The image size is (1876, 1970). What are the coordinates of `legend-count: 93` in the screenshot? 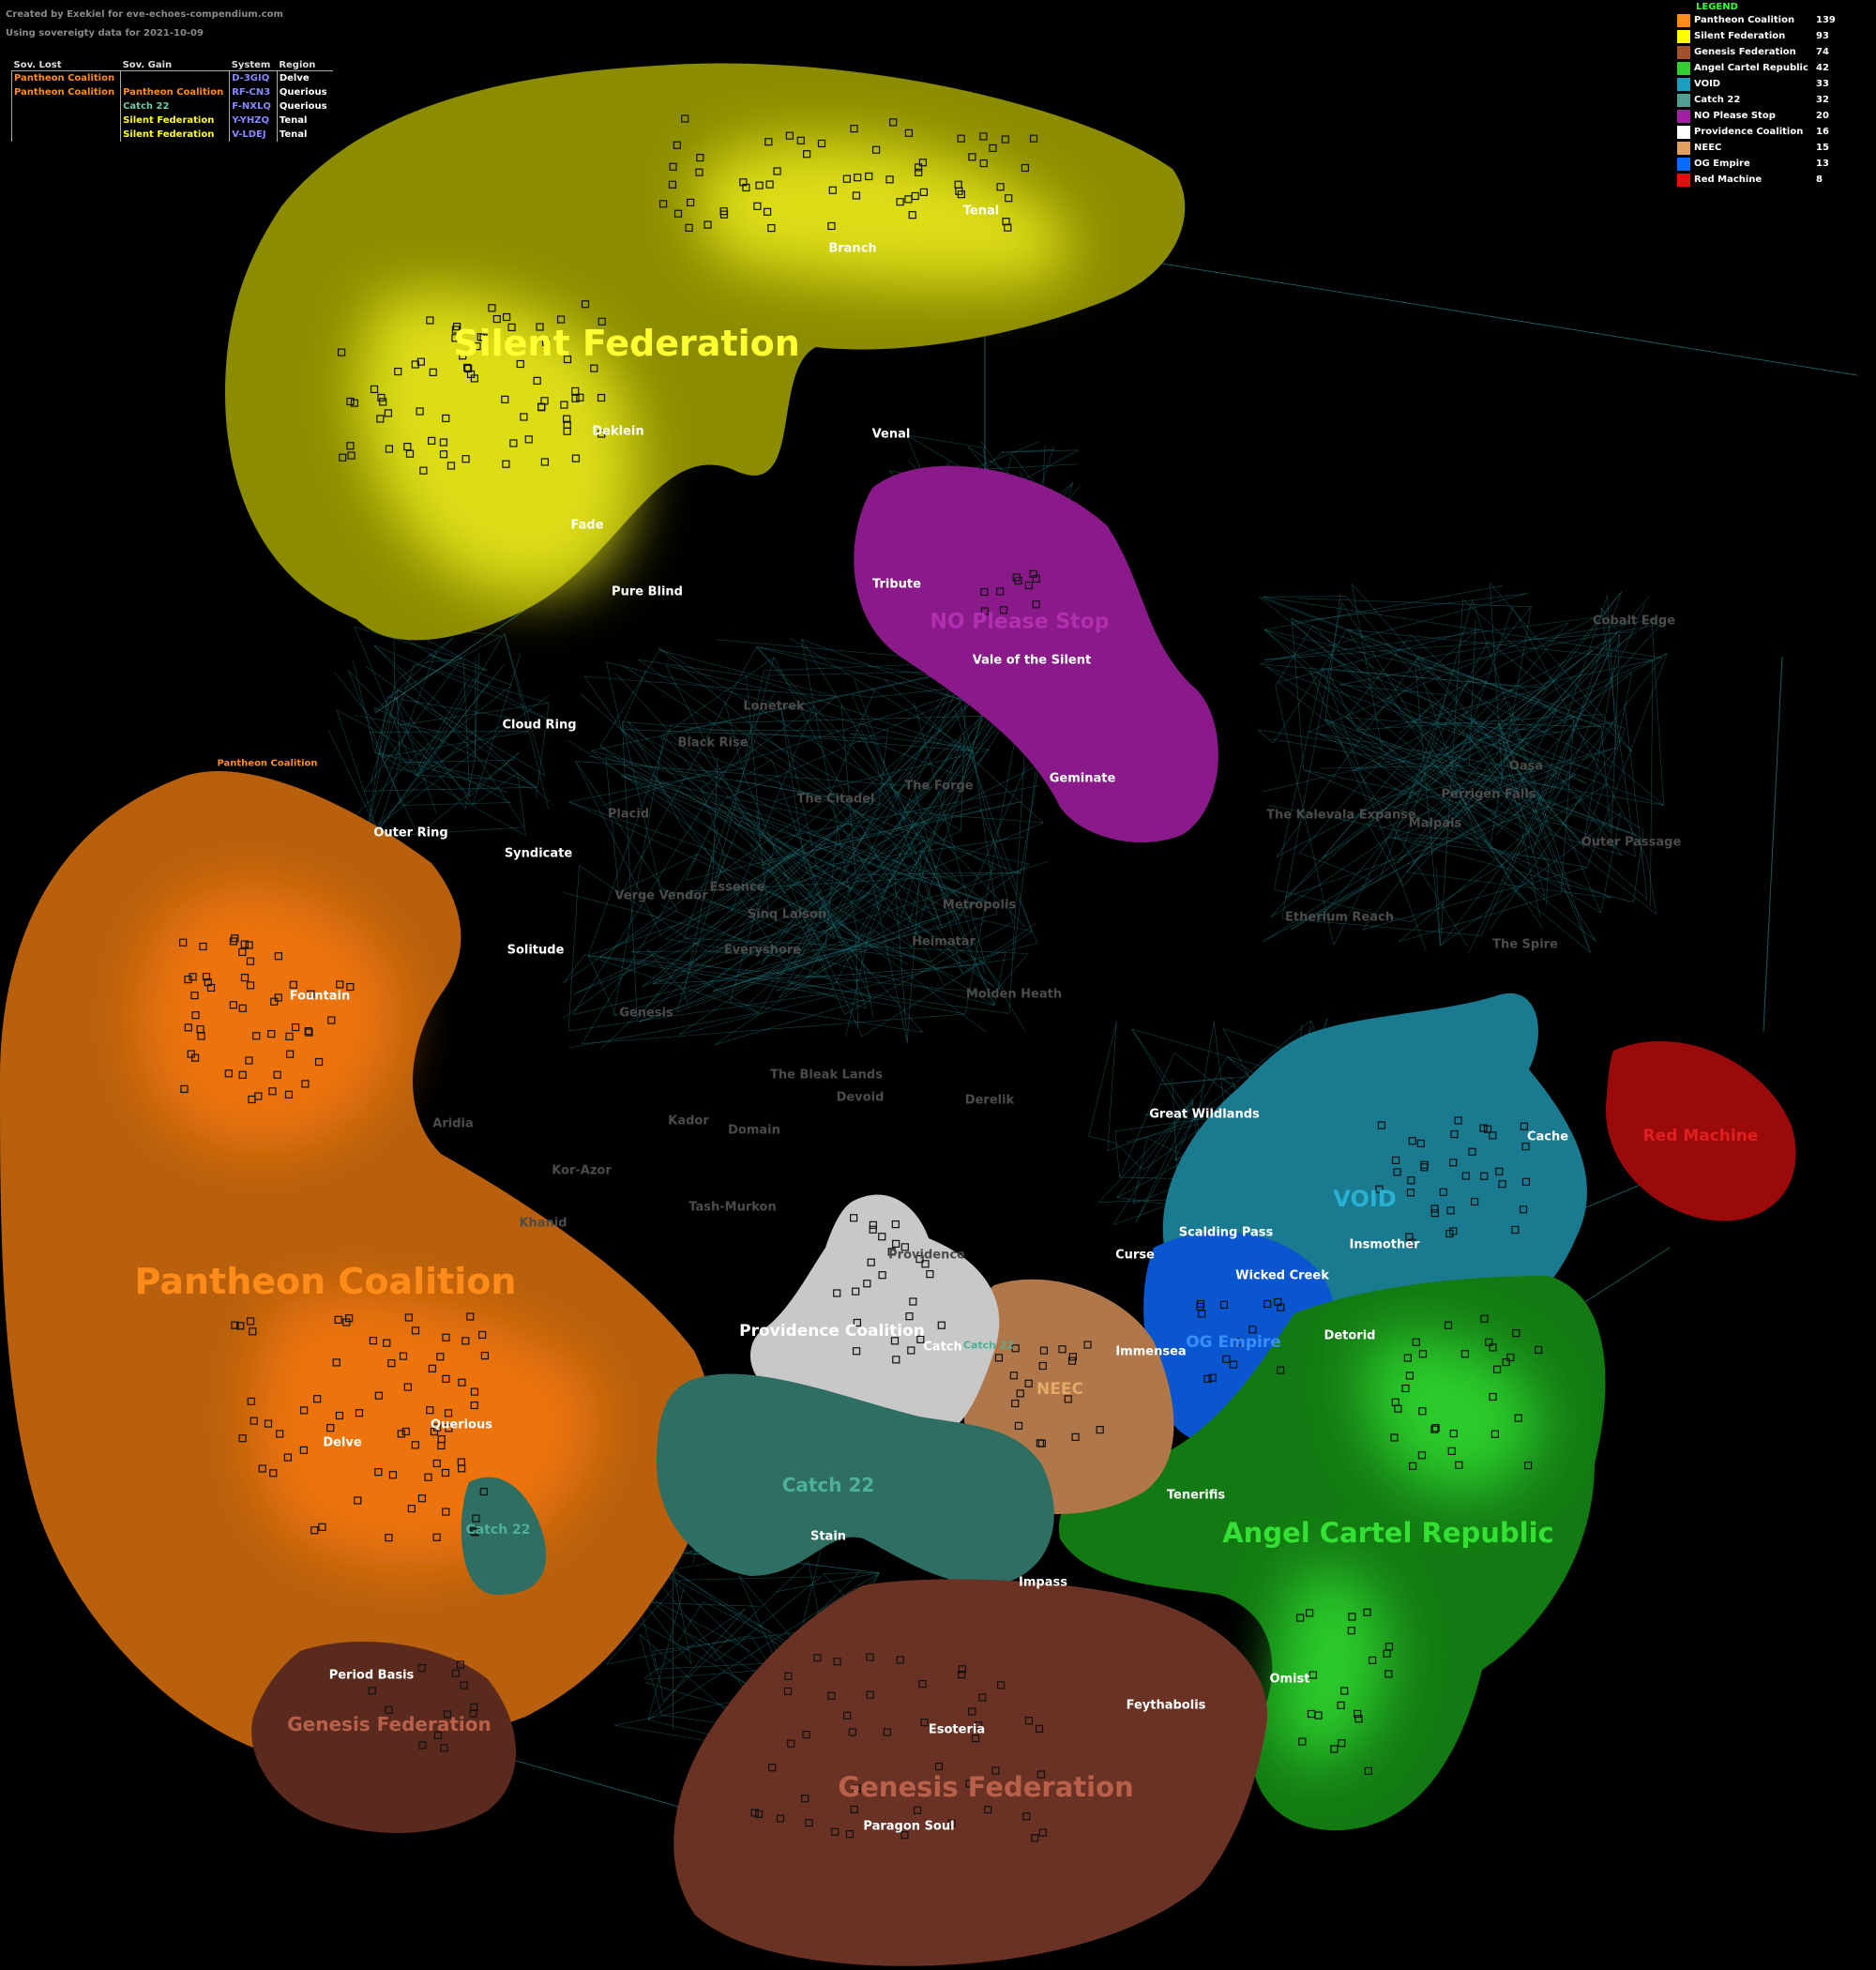 It's located at (1822, 36).